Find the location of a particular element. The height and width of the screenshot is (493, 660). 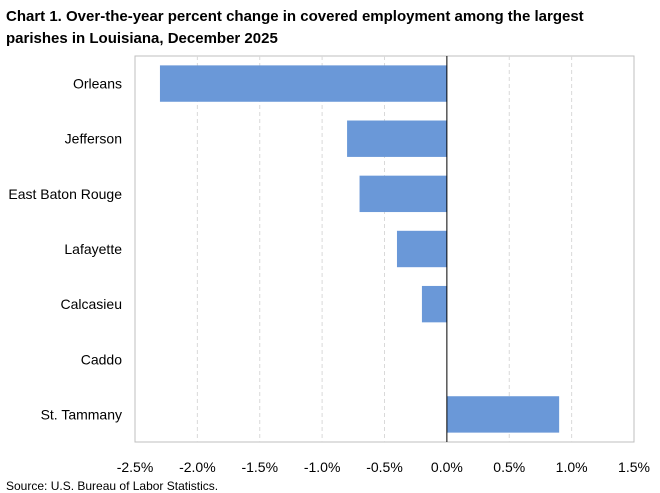

bar-orleans is located at coordinates (303, 83).